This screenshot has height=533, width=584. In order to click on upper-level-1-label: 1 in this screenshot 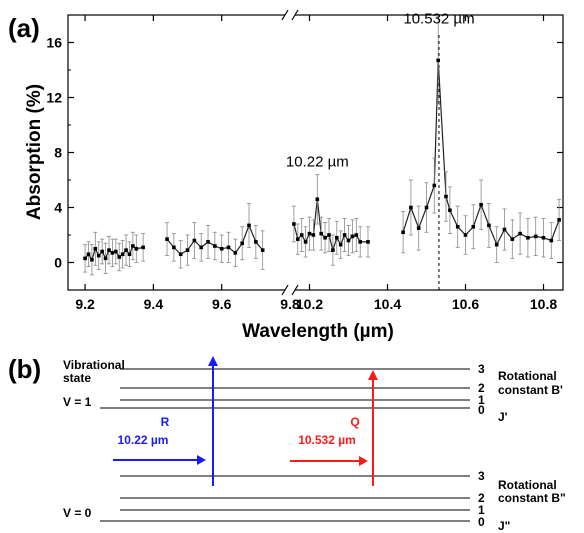, I will do `click(481, 400)`.